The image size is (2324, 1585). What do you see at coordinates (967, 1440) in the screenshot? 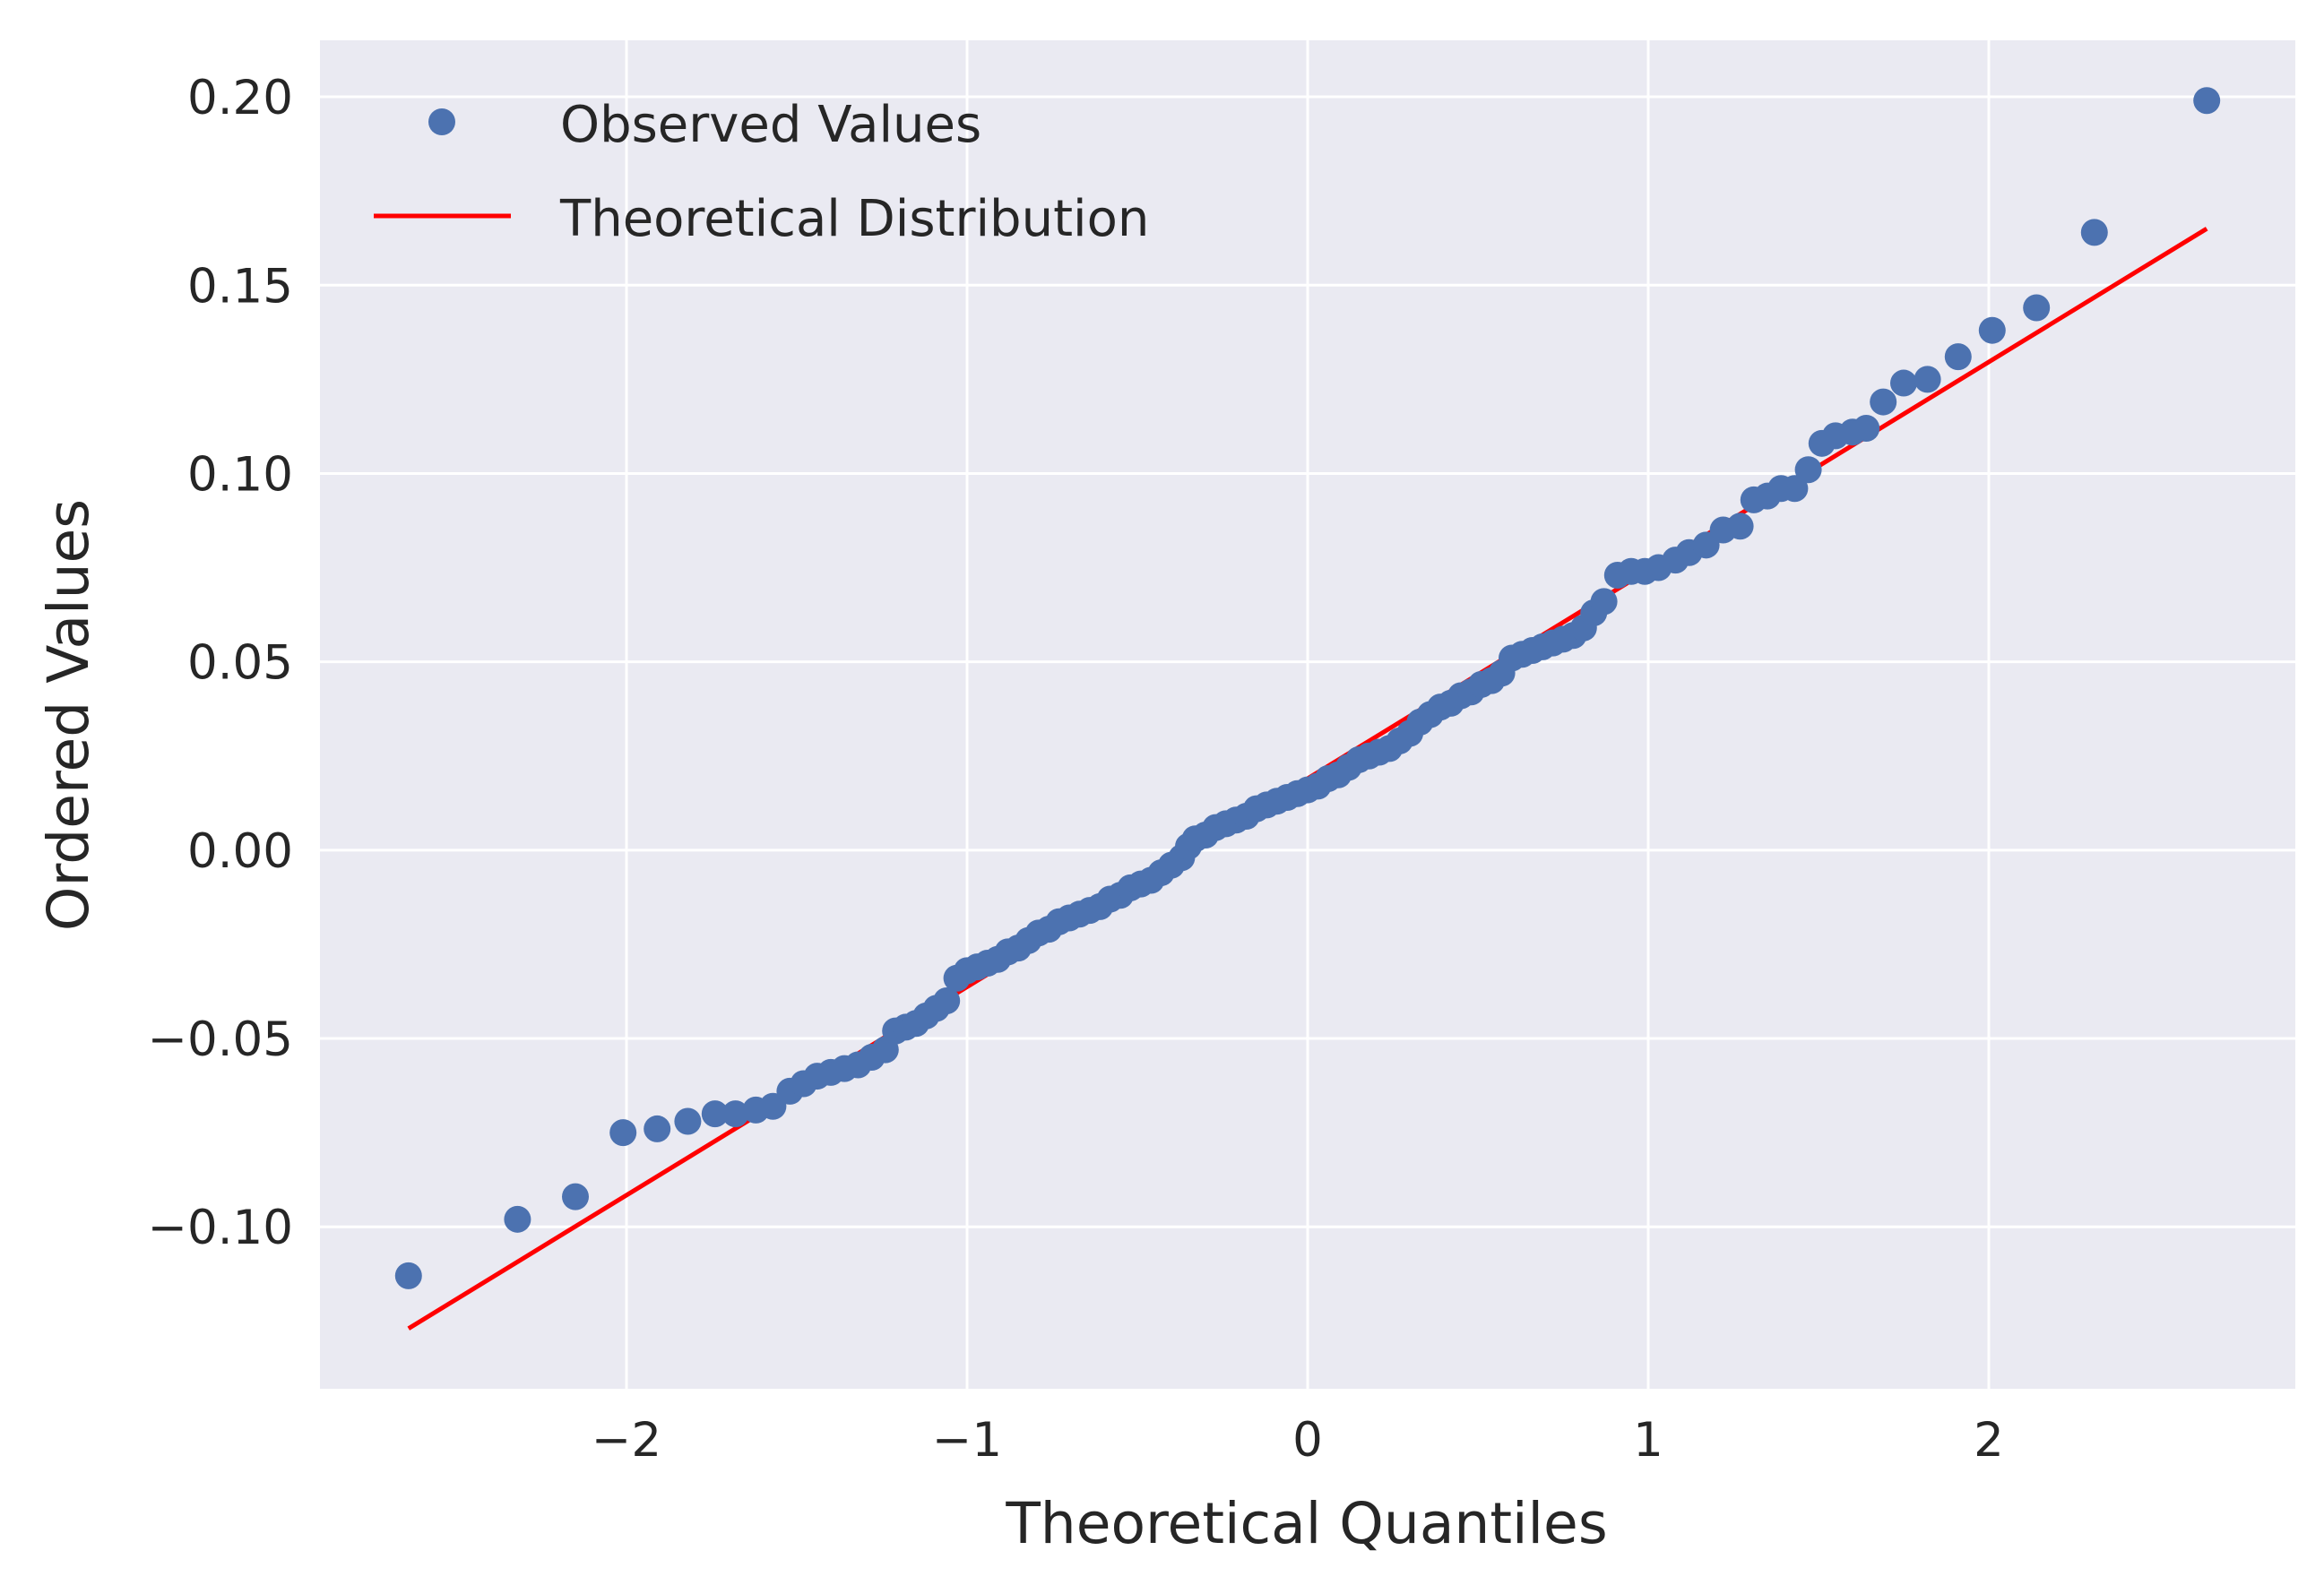
I see `x-tick-label: −1` at bounding box center [967, 1440].